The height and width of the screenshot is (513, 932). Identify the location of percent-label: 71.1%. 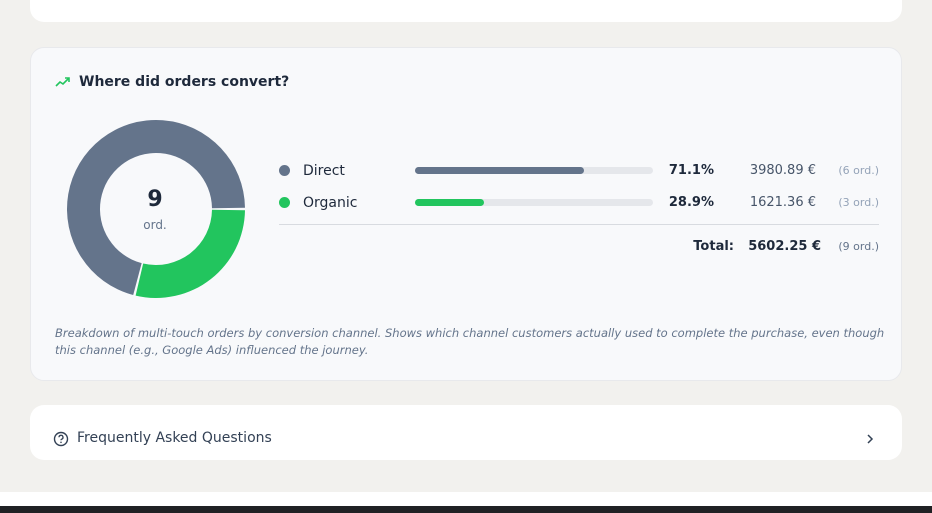
(691, 170).